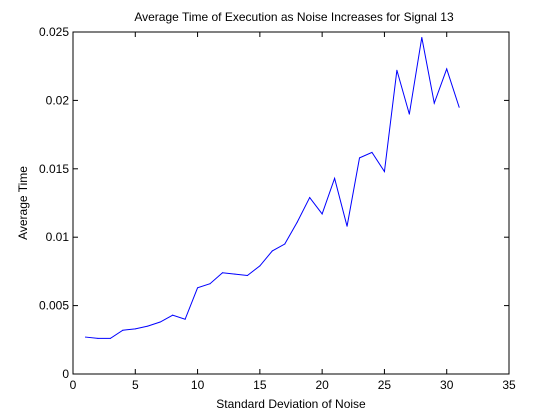 This screenshot has height=420, width=560. Describe the element at coordinates (198, 385) in the screenshot. I see `x-tick-label: 10` at that location.